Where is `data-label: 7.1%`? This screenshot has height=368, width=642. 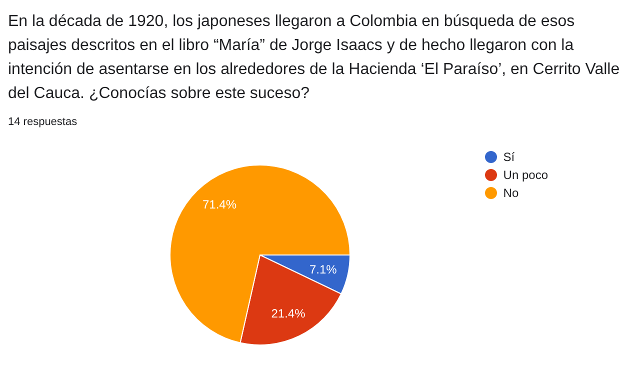 data-label: 7.1% is located at coordinates (324, 269).